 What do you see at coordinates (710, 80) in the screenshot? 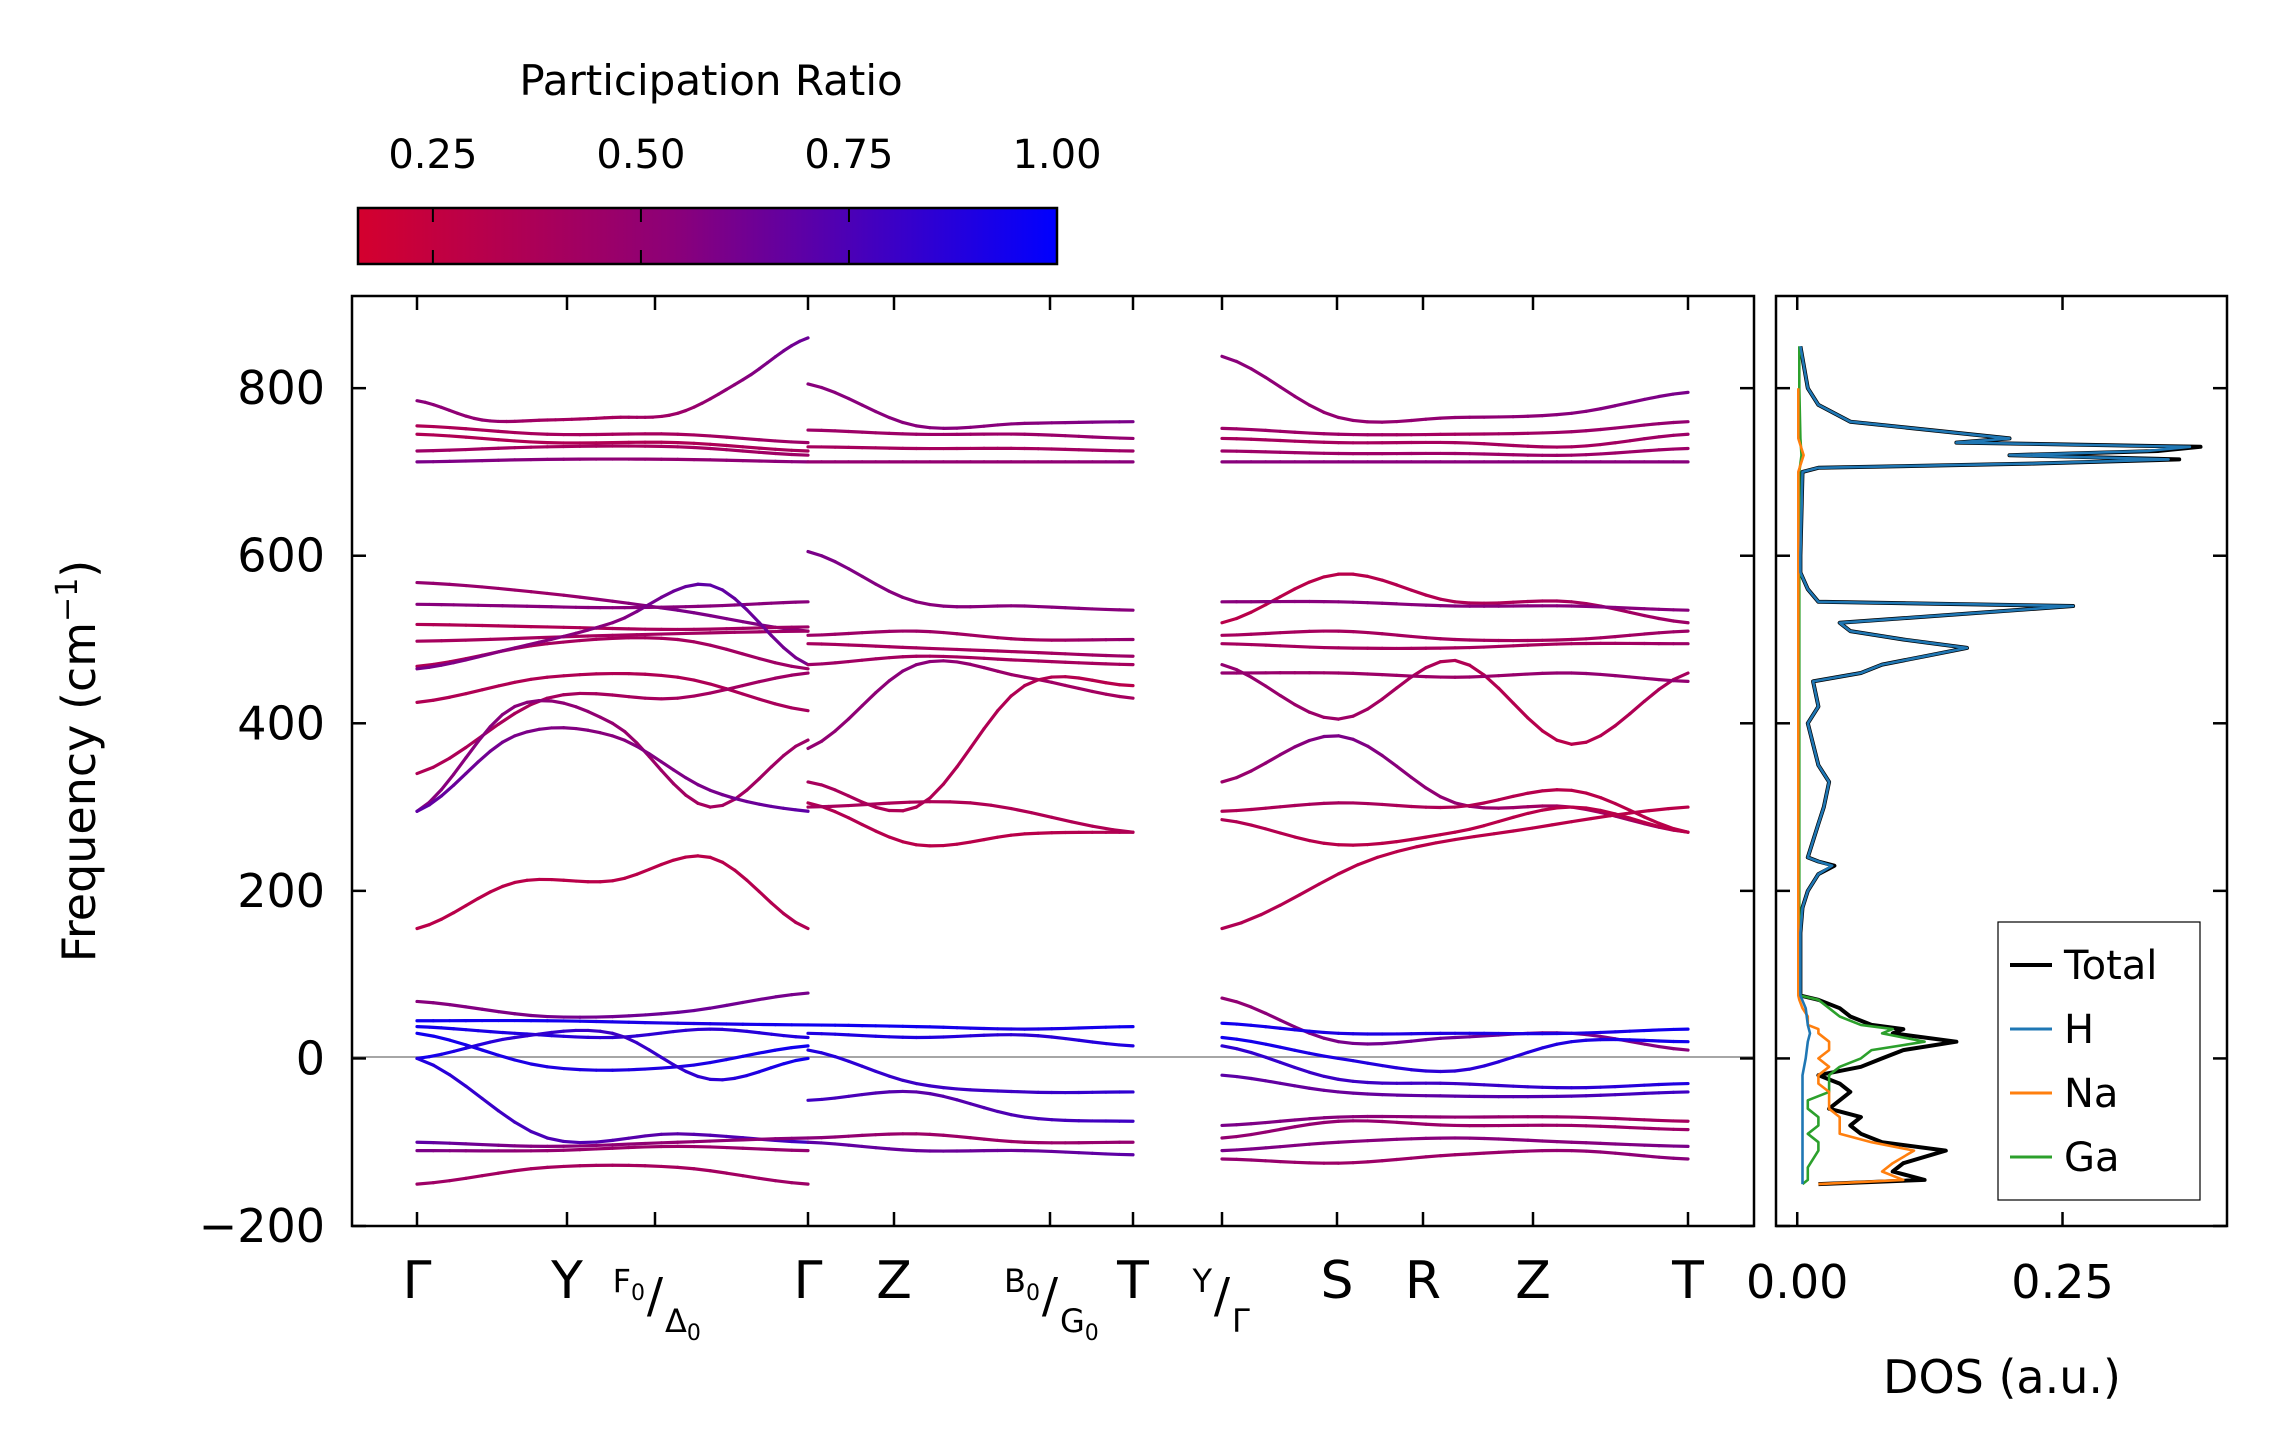
I see `colorbar-title: Participation Ratio` at bounding box center [710, 80].